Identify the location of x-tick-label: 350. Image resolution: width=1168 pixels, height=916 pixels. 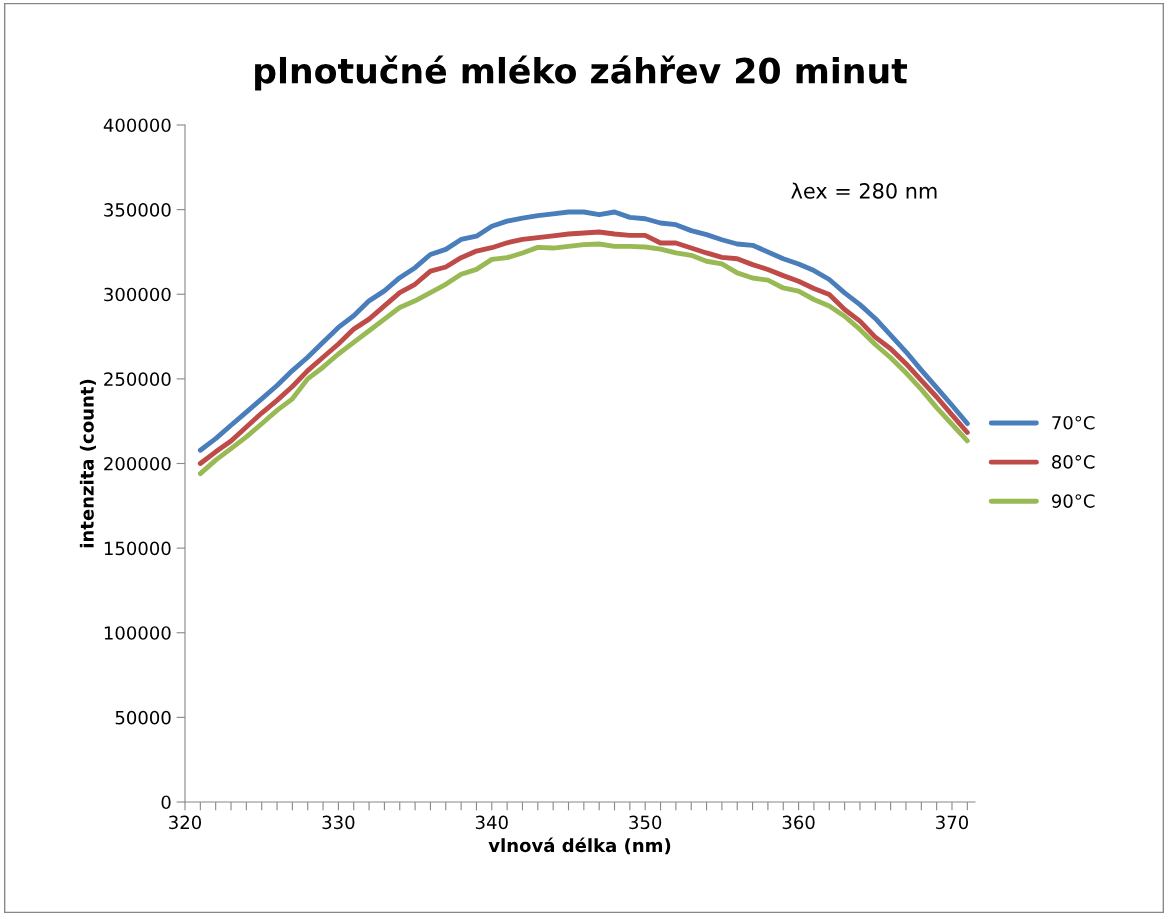
(645, 822).